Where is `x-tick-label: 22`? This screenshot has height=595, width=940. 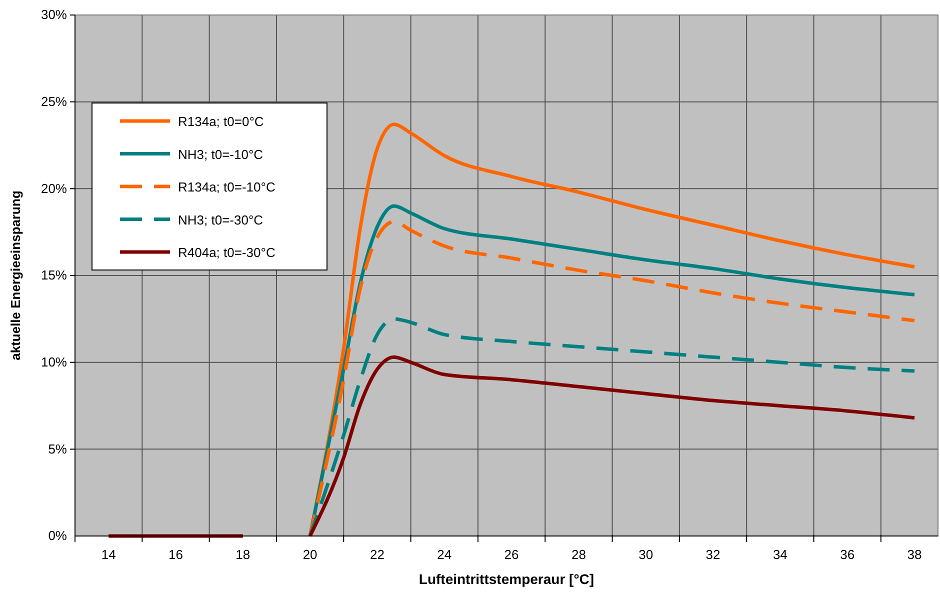 x-tick-label: 22 is located at coordinates (377, 554).